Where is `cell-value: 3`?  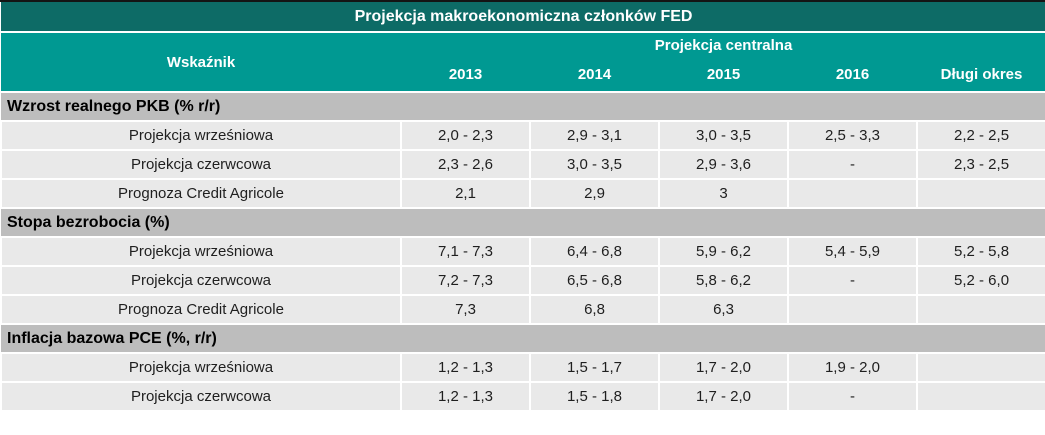
cell-value: 3 is located at coordinates (723, 193).